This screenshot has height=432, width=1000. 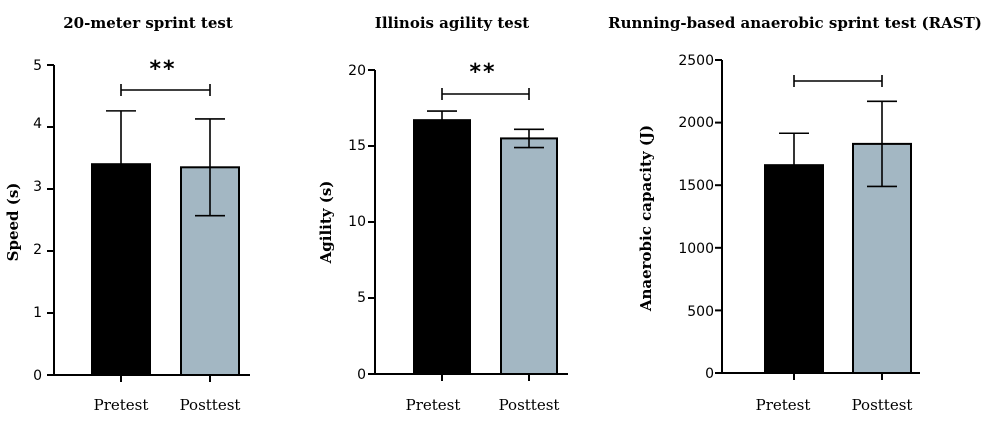 What do you see at coordinates (696, 61) in the screenshot?
I see `y-tick-label: 2500` at bounding box center [696, 61].